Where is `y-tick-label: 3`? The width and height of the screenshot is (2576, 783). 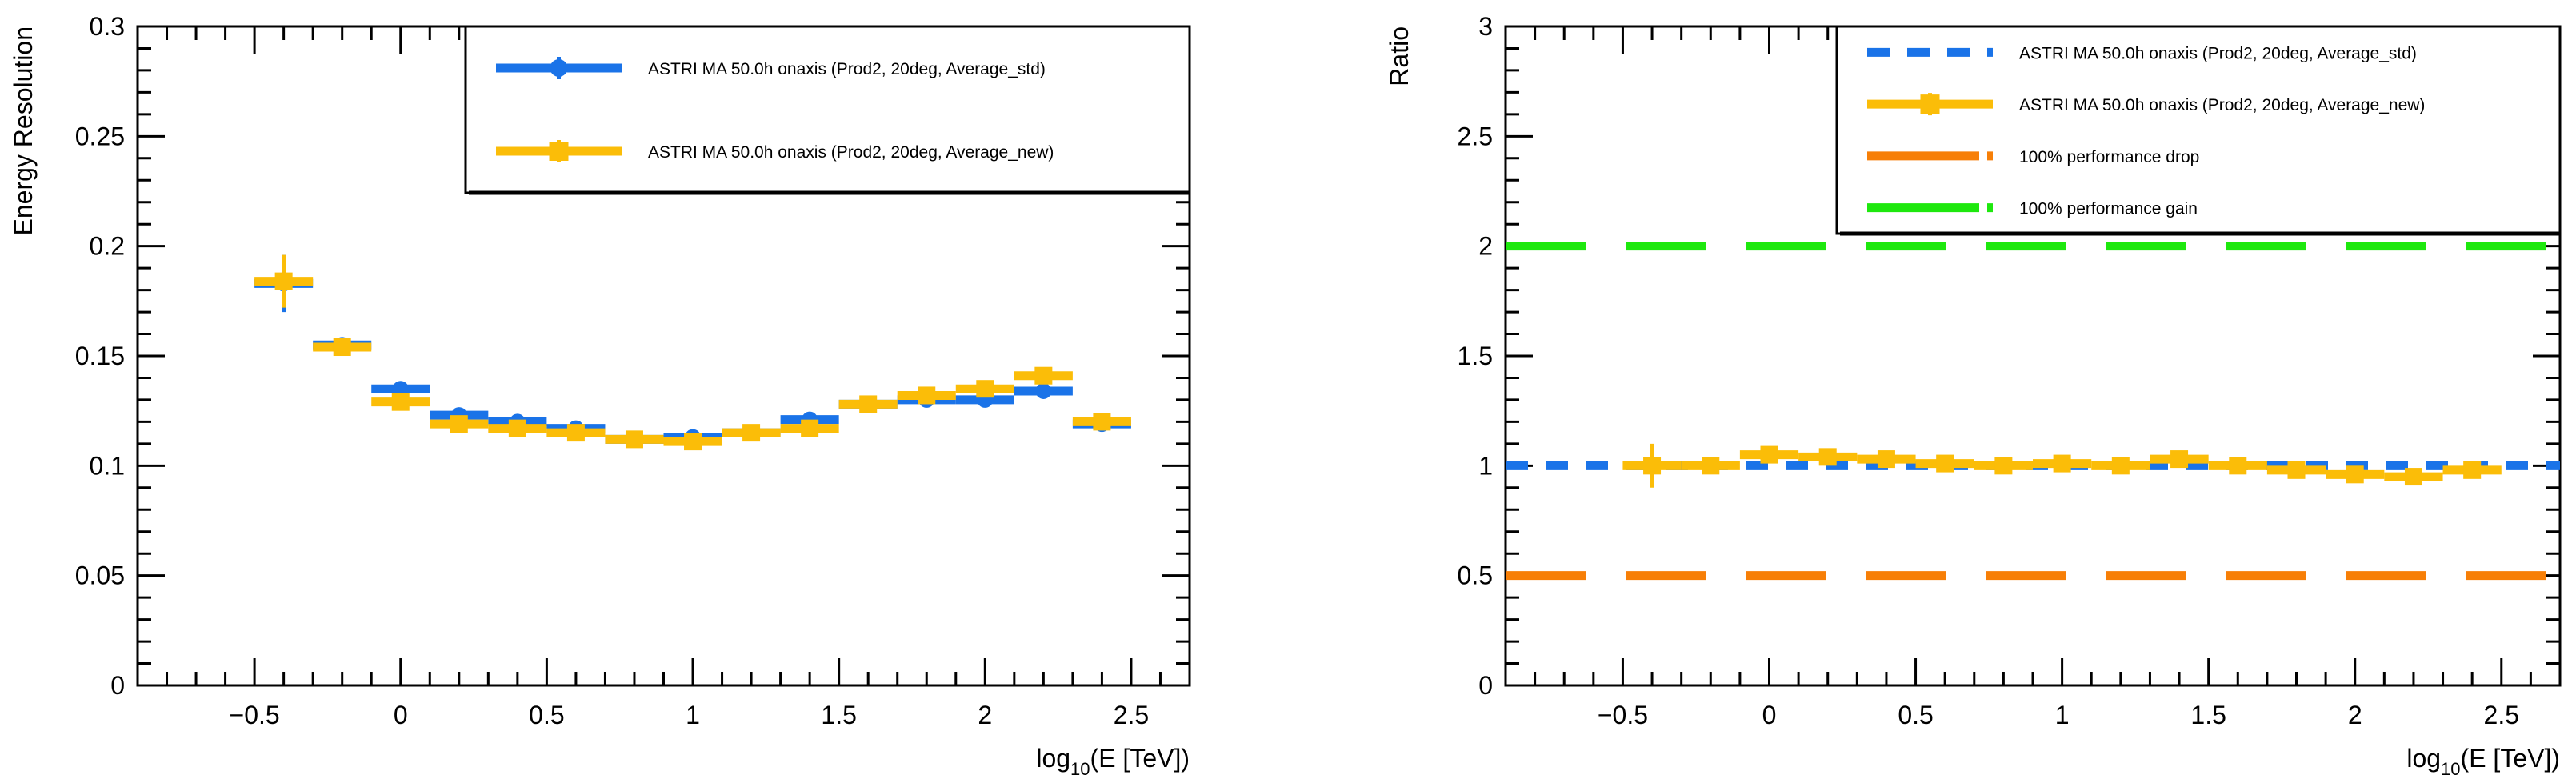
y-tick-label: 3 is located at coordinates (1485, 26).